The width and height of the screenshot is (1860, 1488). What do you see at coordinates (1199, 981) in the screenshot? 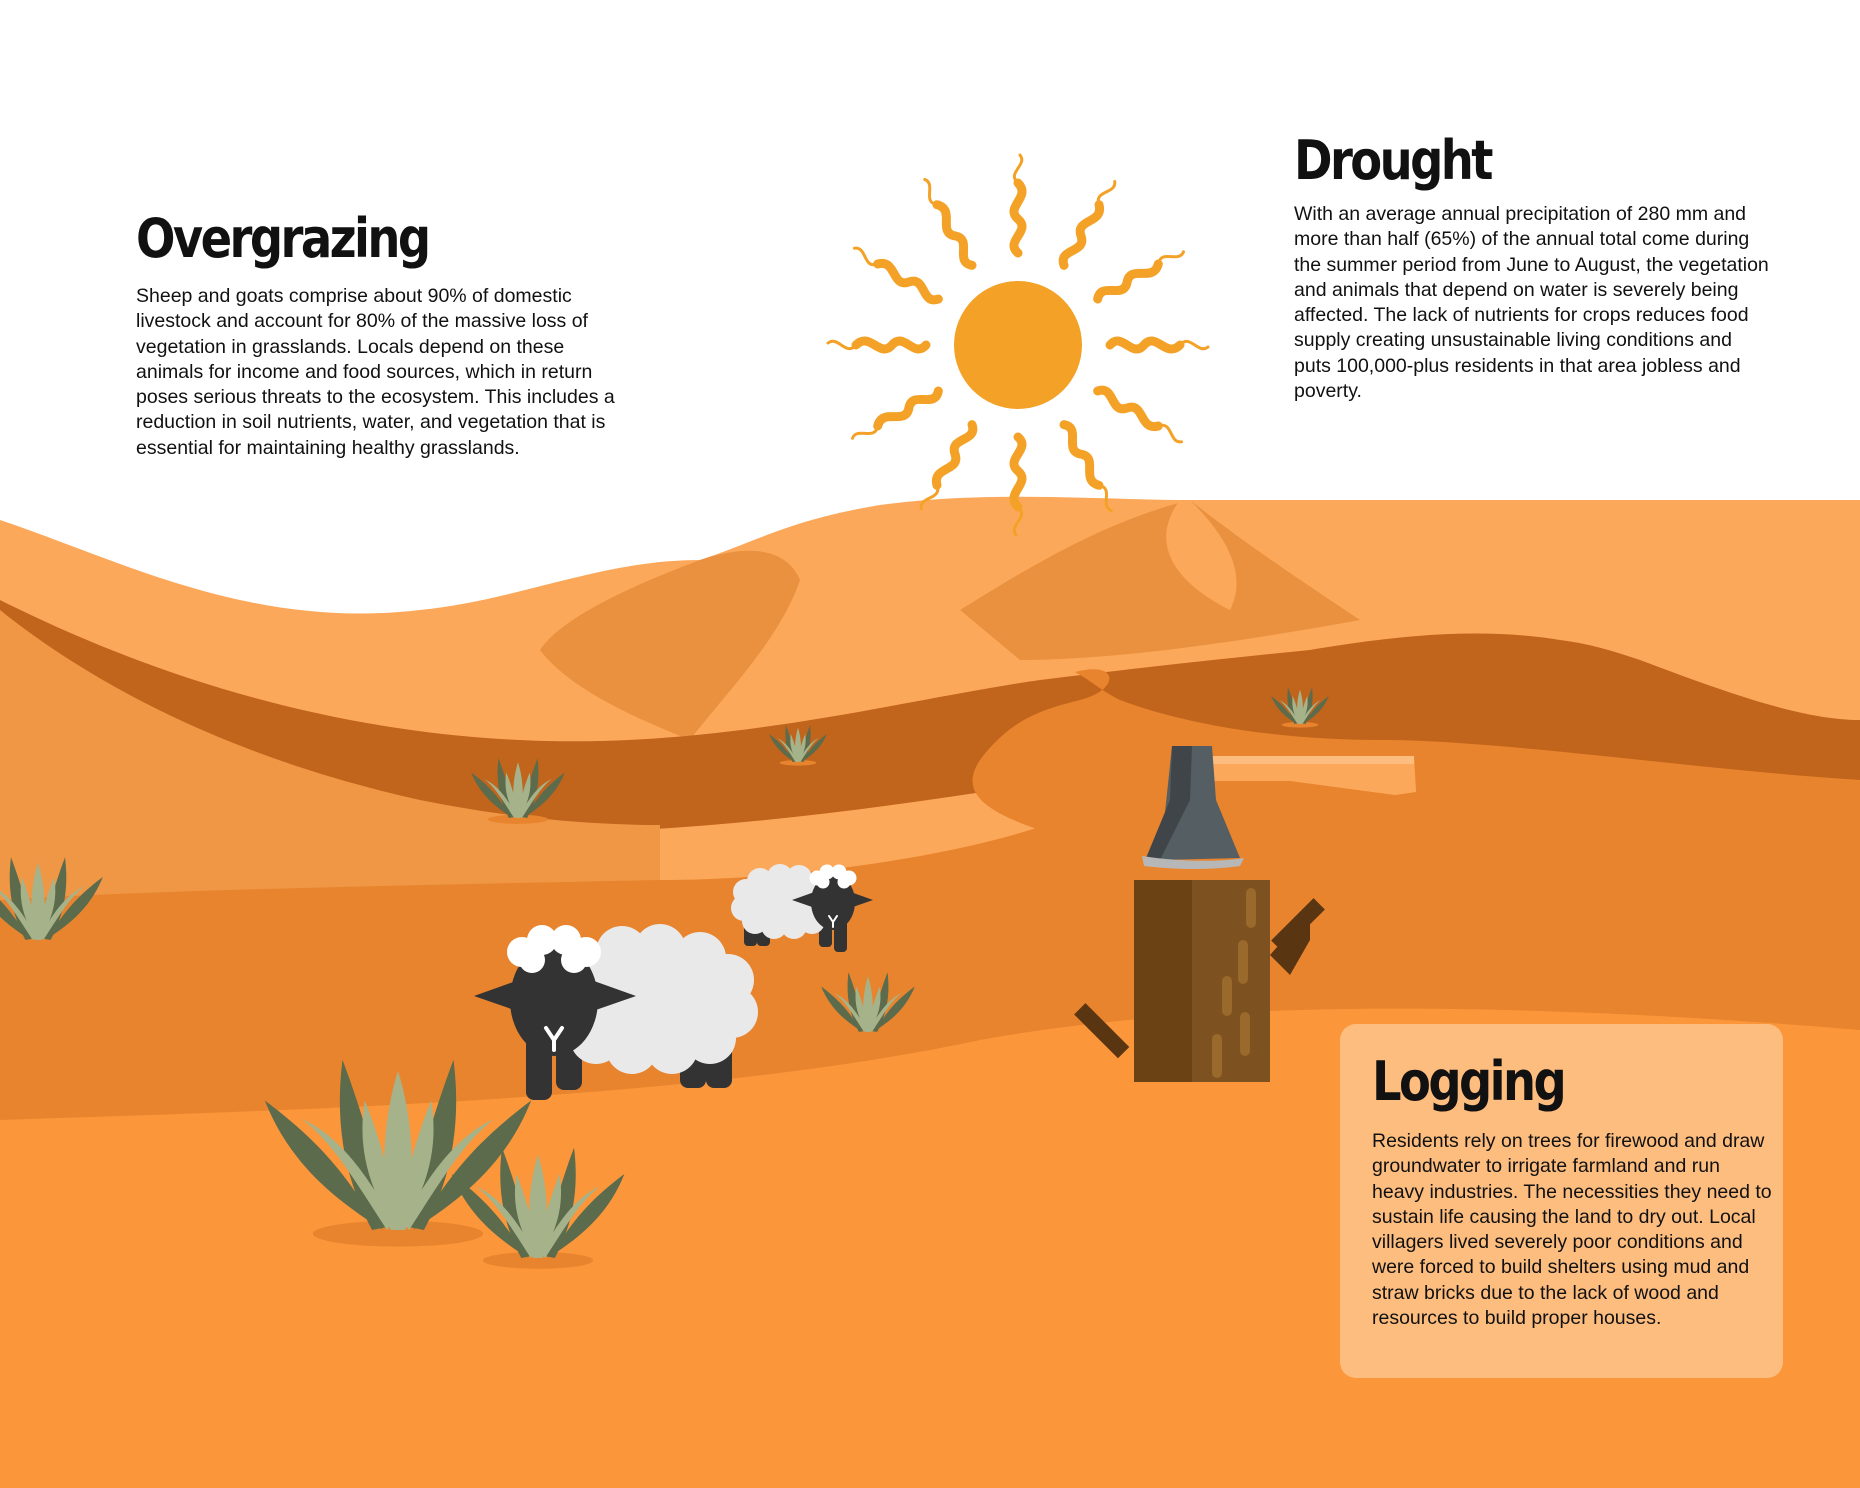
I see `tree-stump-icon` at bounding box center [1199, 981].